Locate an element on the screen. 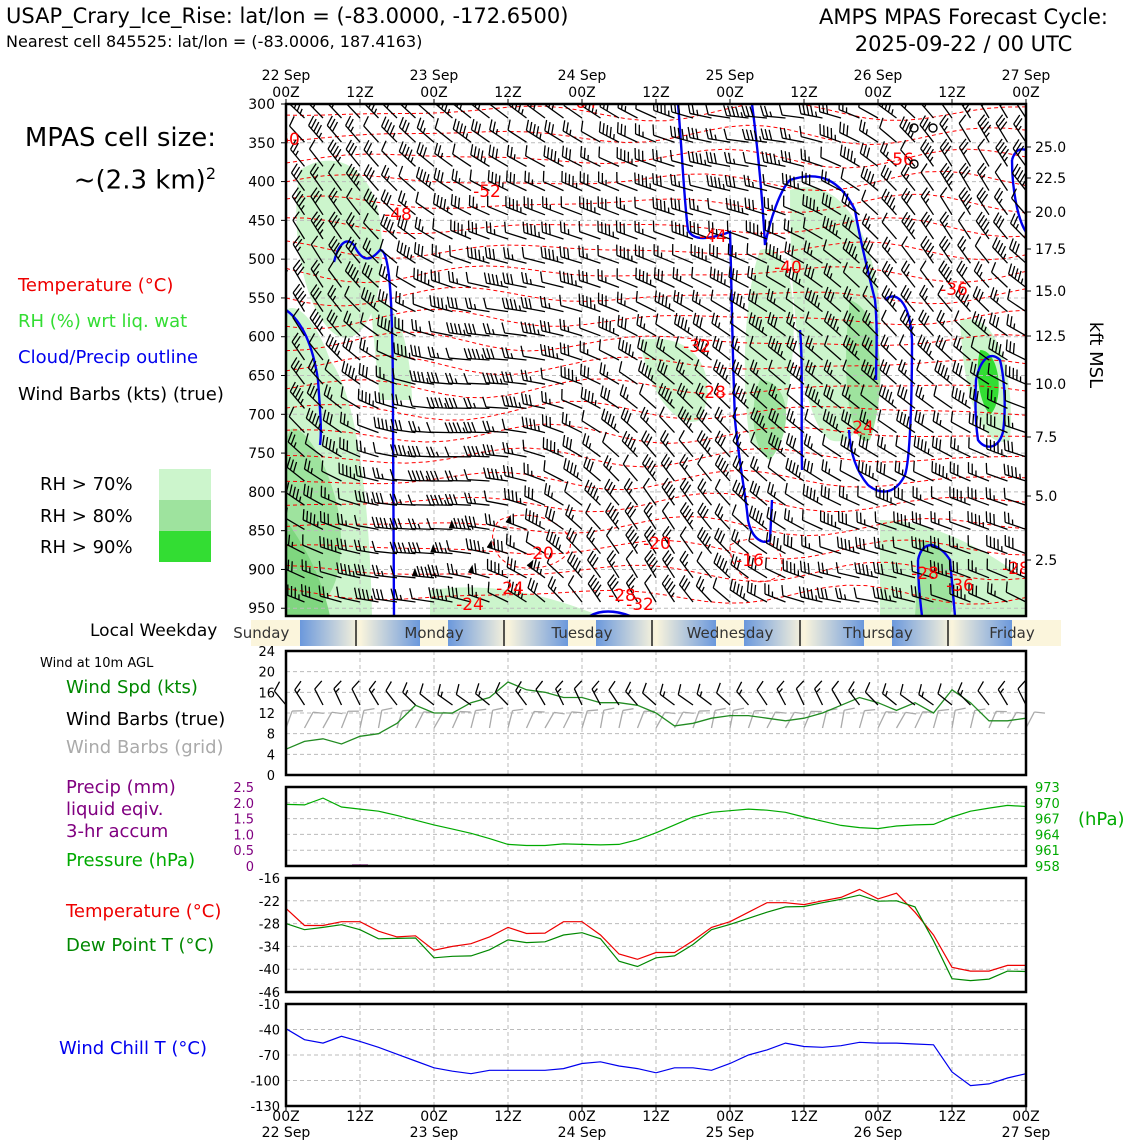  cloud-outline is located at coordinates (725, 323).